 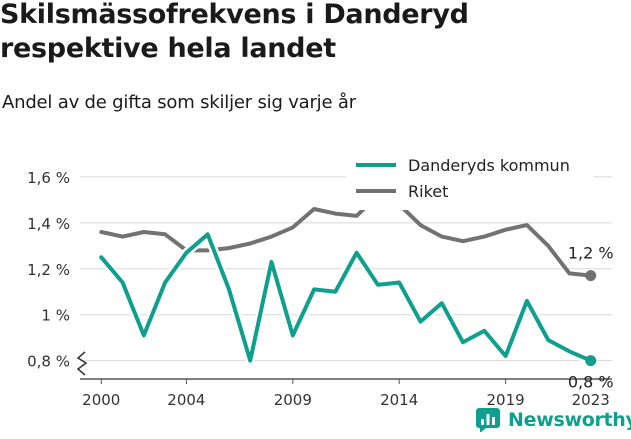 I want to click on y-axis-ticks: 0,8 % 1 % 1,2 % 1,4 % 1,6 %, so click(x=48, y=270).